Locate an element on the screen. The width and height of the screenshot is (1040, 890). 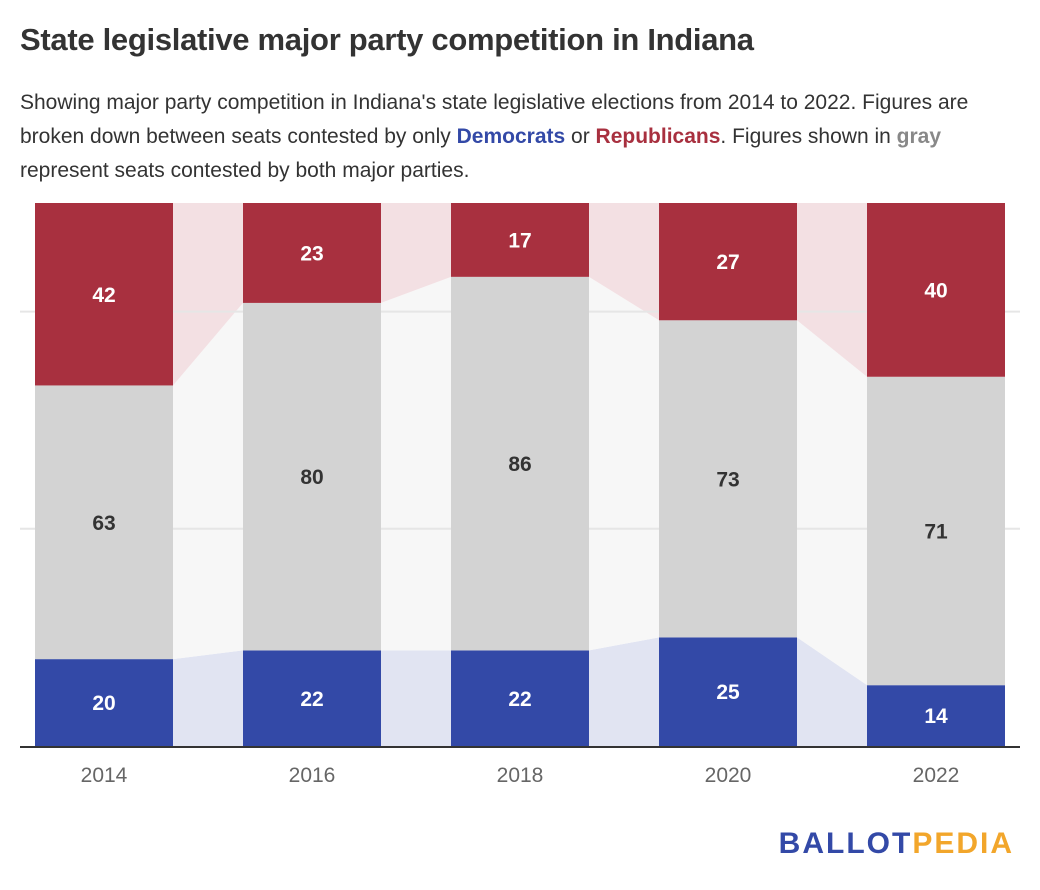
subtitle-republicans: Republicans is located at coordinates (658, 136).